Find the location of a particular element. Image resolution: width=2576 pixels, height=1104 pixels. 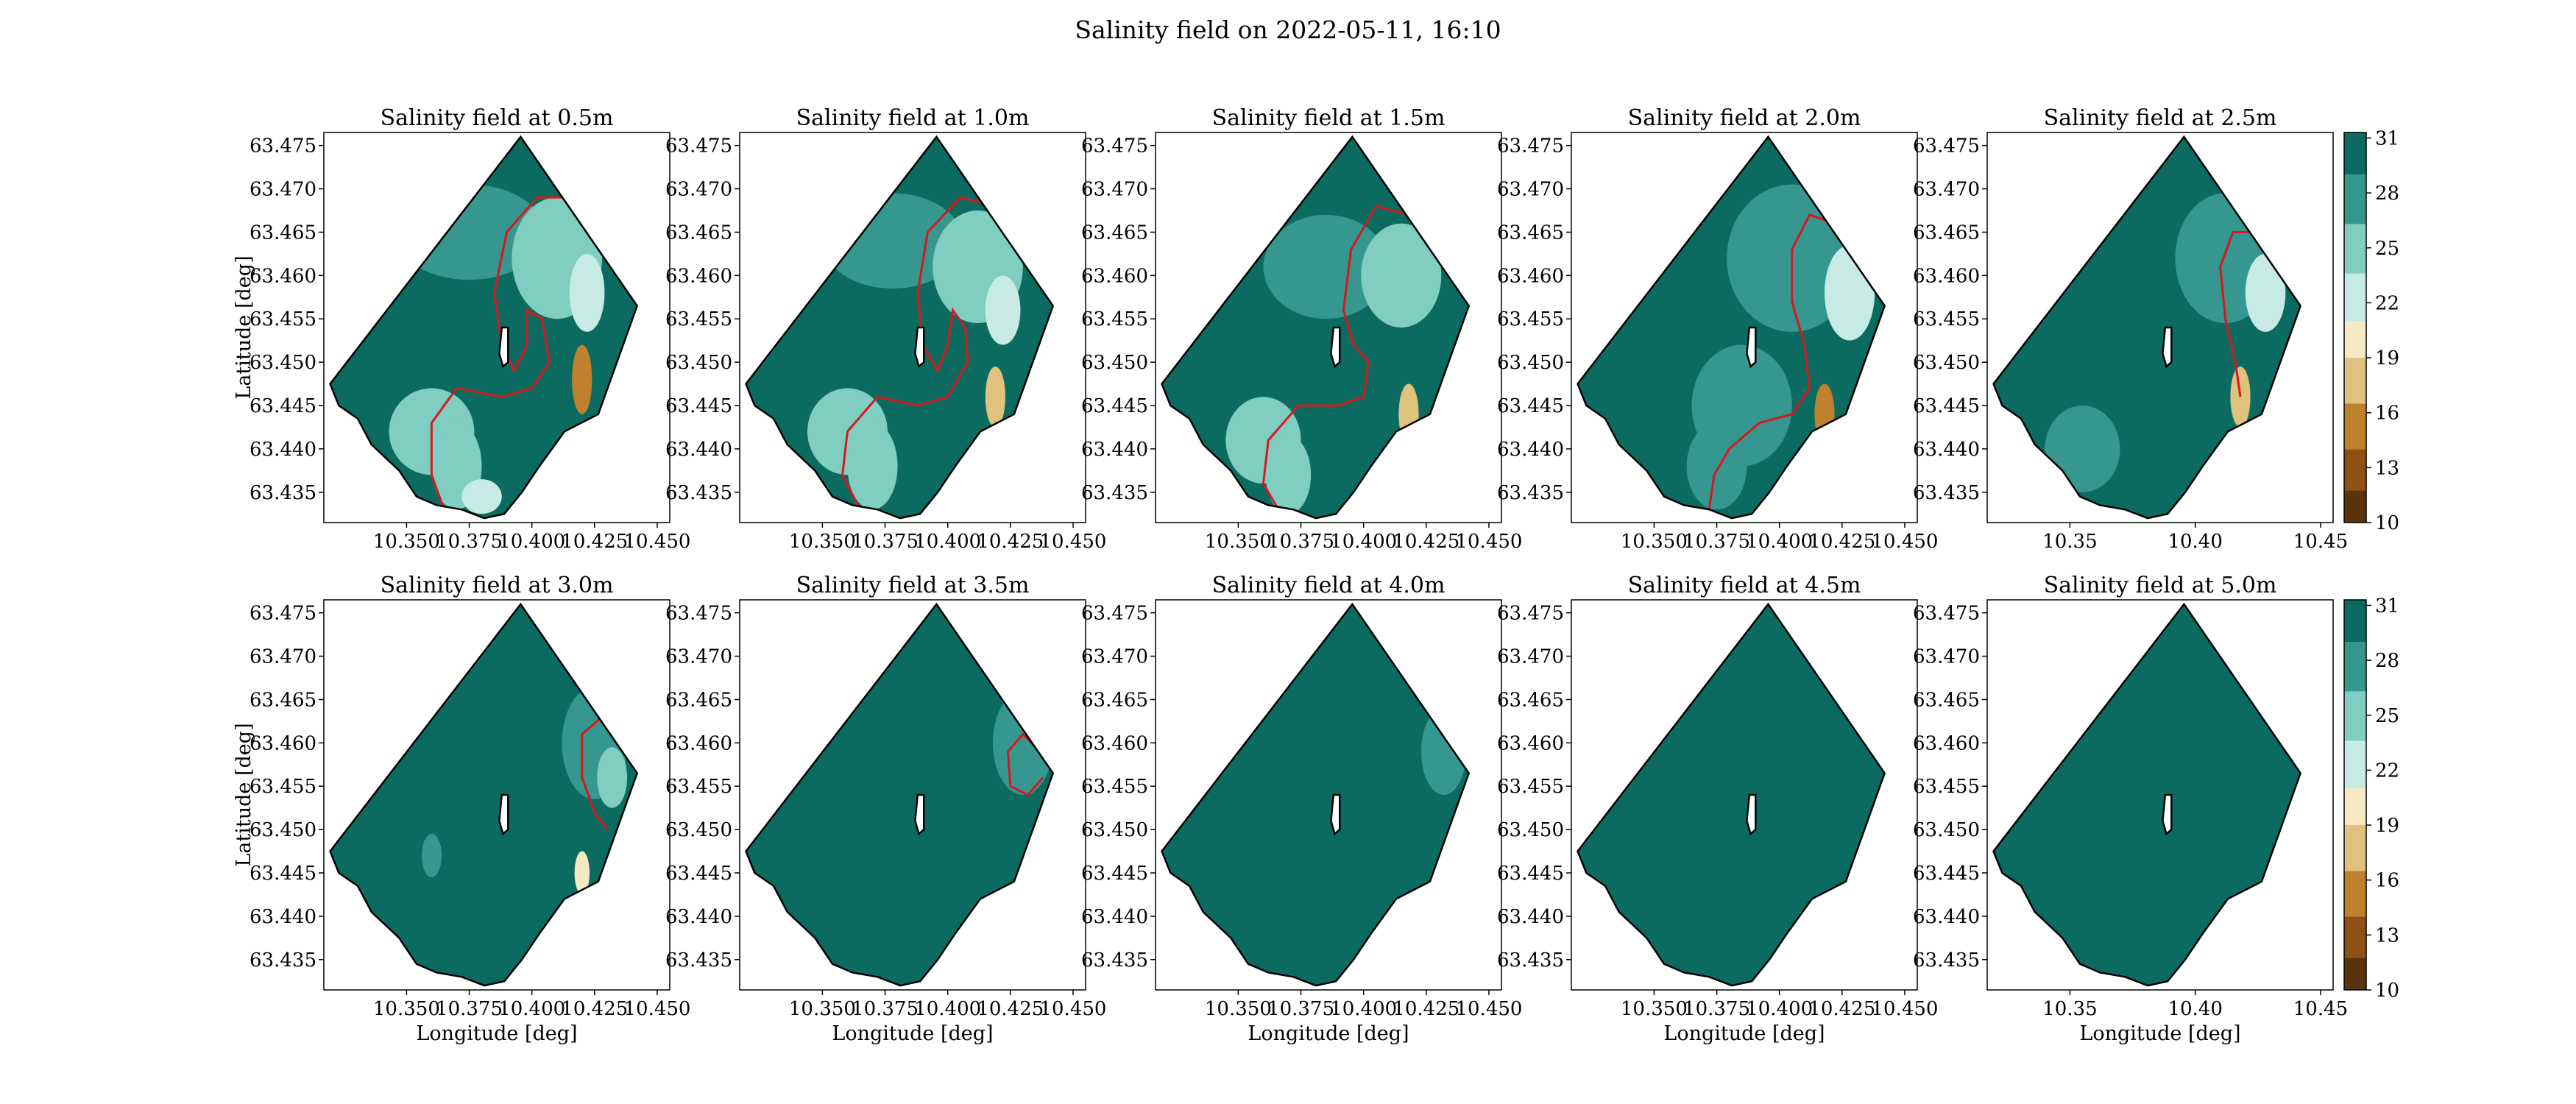

panel-title: Salinity field at 5.0m is located at coordinates (2160, 585).